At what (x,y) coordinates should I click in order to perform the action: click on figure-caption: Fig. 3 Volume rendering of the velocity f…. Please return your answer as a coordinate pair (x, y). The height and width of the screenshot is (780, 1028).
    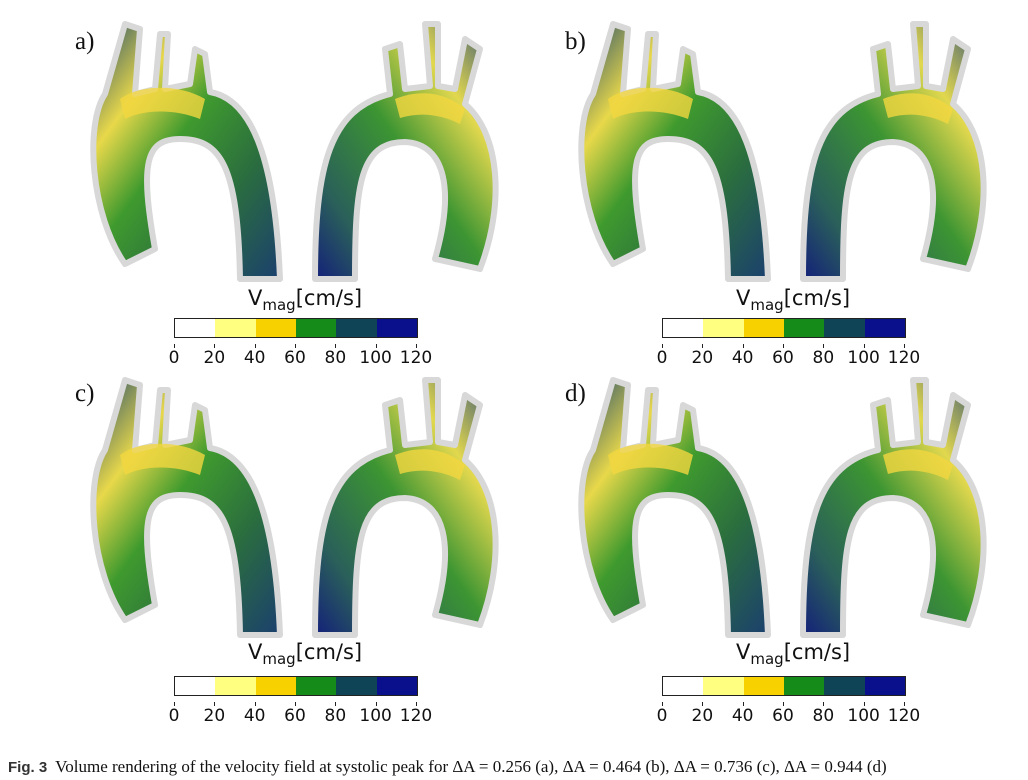
    Looking at the image, I should click on (447, 767).